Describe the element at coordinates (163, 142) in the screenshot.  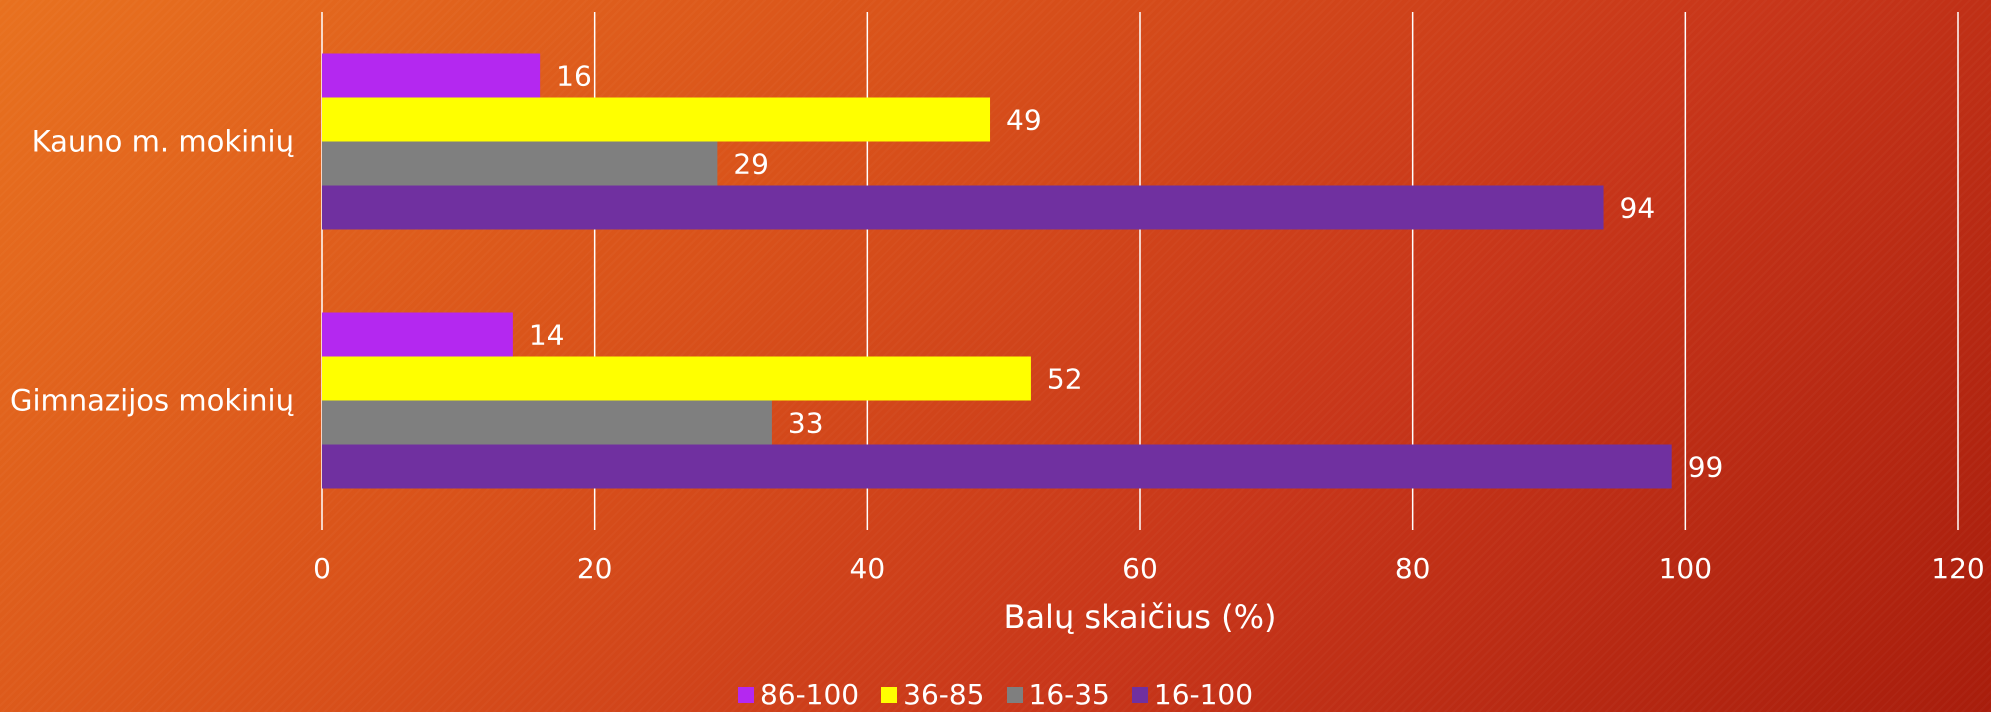
I see `y-category-label: Kauno m. mokinių` at that location.